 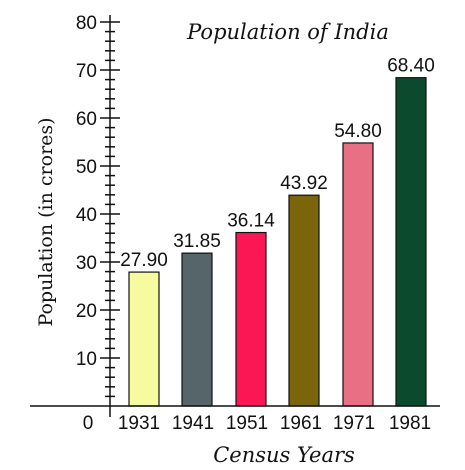 What do you see at coordinates (144, 339) in the screenshot?
I see `bar-1931` at bounding box center [144, 339].